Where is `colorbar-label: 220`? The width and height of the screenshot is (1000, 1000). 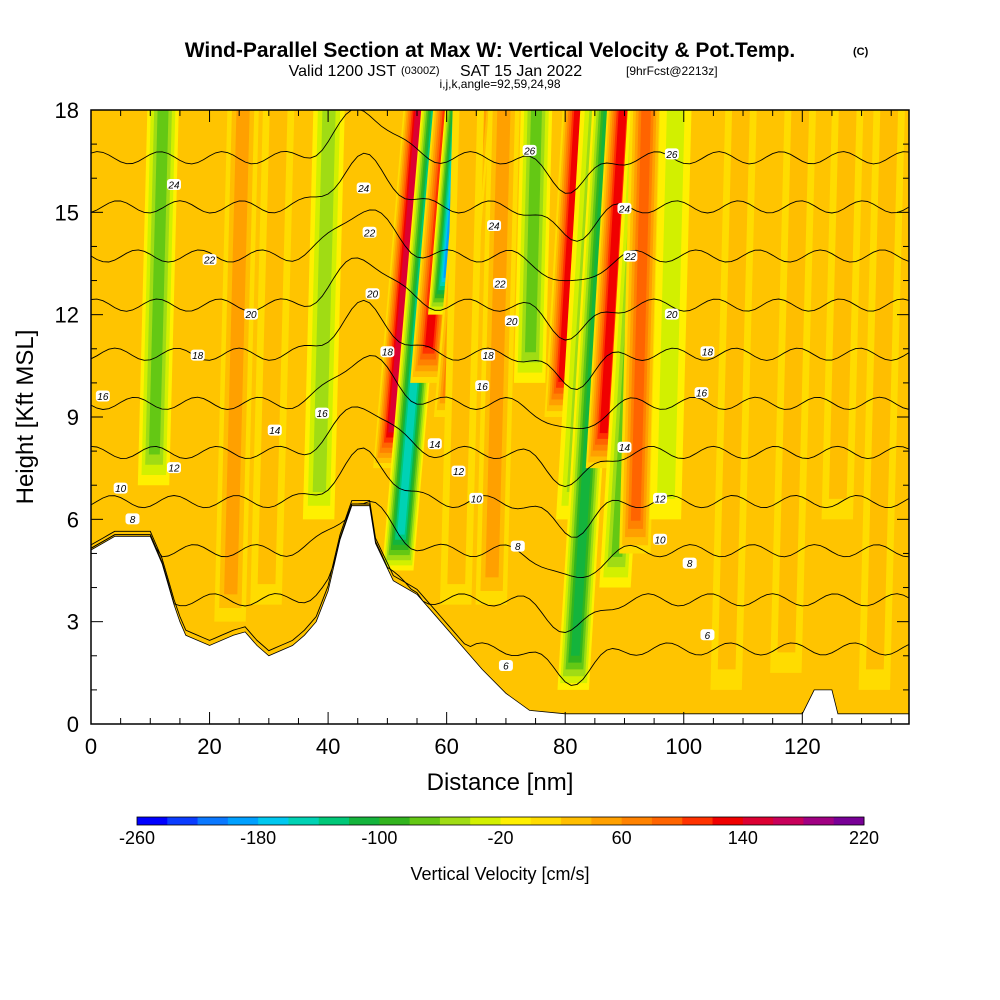 colorbar-label: 220 is located at coordinates (864, 838).